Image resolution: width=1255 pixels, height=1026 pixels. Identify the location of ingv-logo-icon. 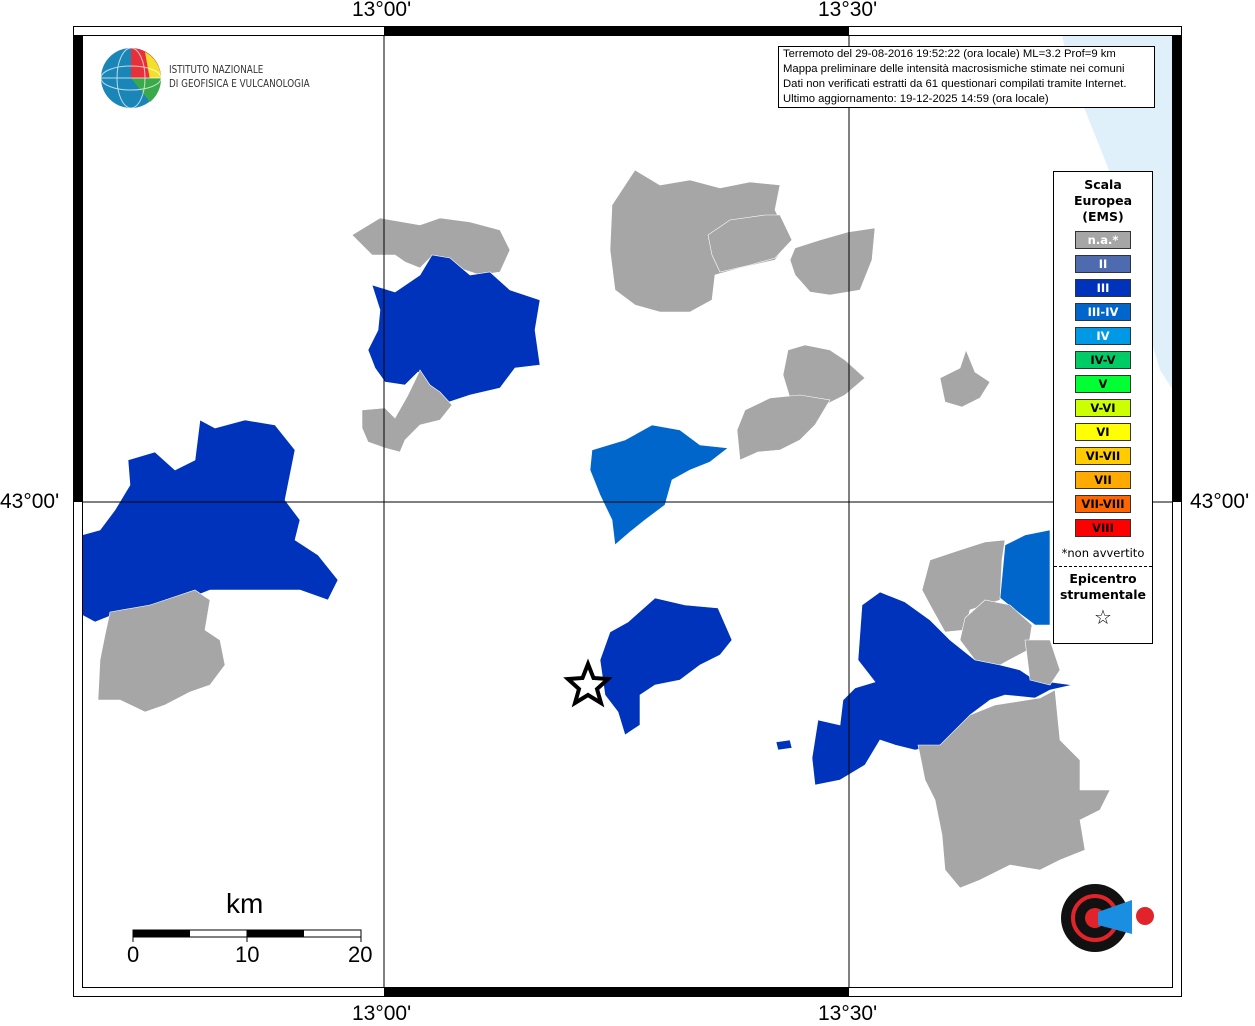
(131, 78).